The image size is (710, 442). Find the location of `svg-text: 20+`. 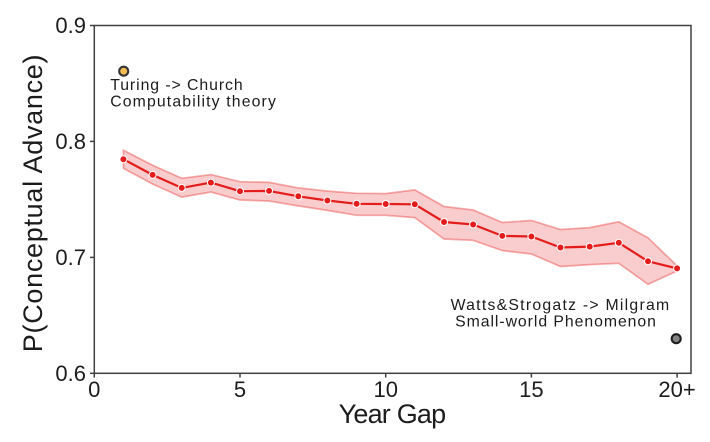

svg-text: 20+ is located at coordinates (676, 389).